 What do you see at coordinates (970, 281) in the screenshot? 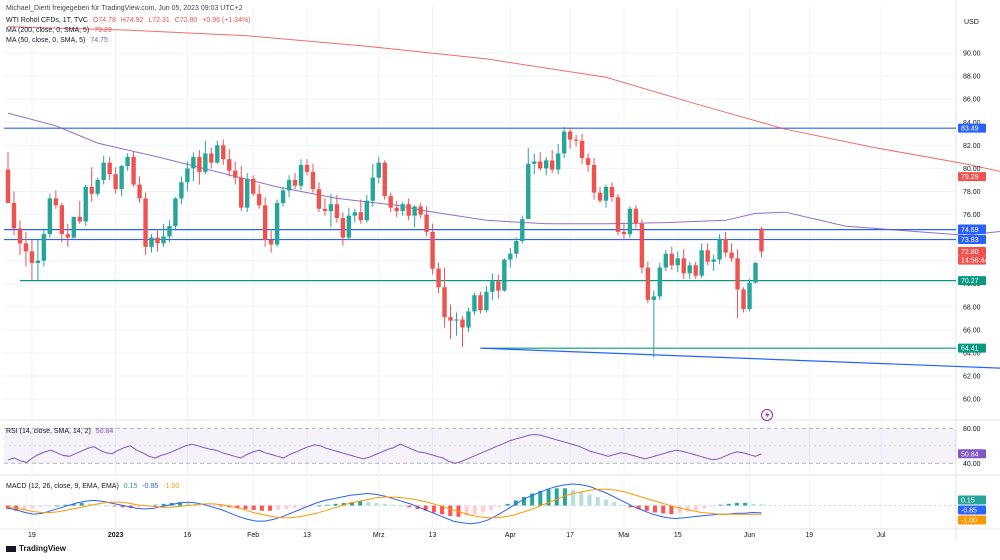
I see `price-badge-text: 70.27` at bounding box center [970, 281].